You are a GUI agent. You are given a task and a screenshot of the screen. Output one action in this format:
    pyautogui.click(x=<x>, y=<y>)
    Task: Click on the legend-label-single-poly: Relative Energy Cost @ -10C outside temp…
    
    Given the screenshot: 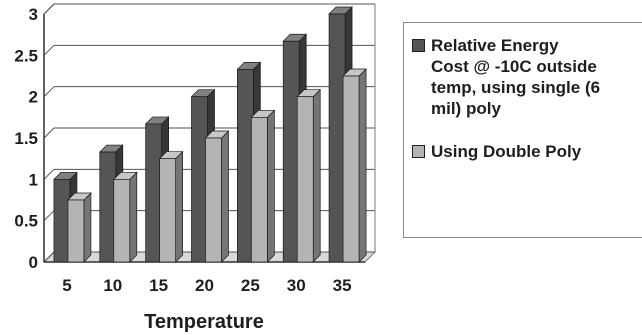 What is the action you would take?
    pyautogui.click(x=516, y=77)
    